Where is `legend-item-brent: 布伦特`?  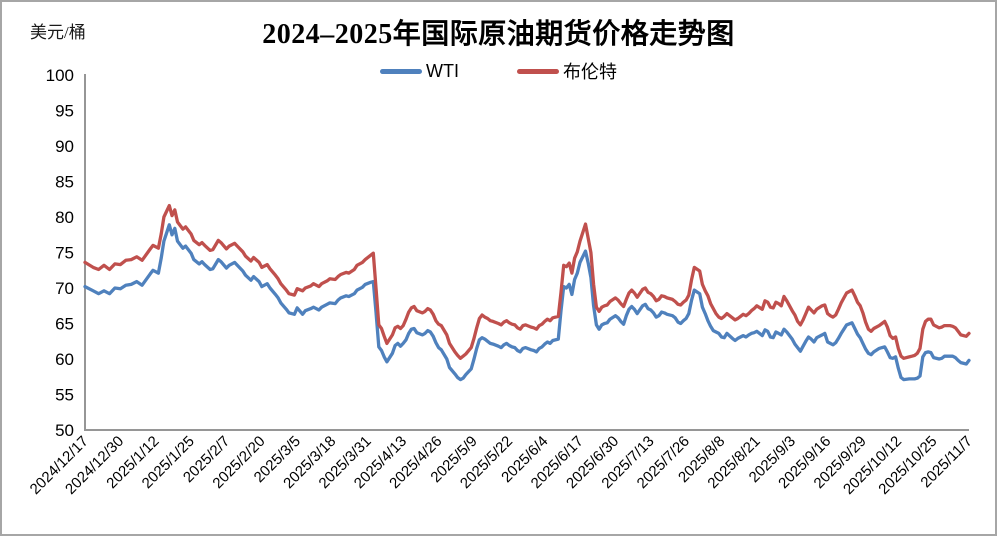
legend-item-brent: 布伦特 is located at coordinates (567, 71).